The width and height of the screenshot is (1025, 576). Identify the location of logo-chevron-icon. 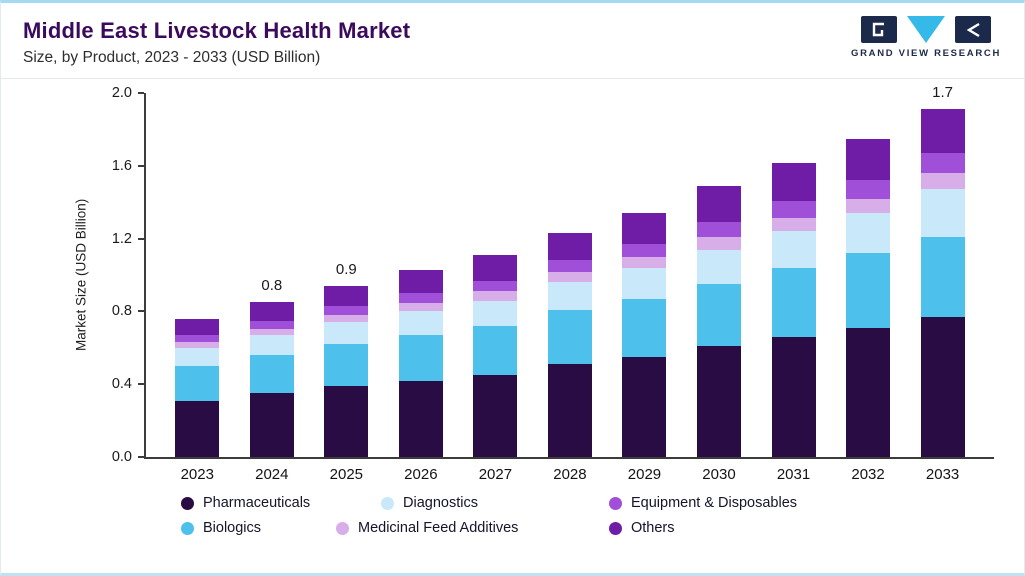
(973, 29).